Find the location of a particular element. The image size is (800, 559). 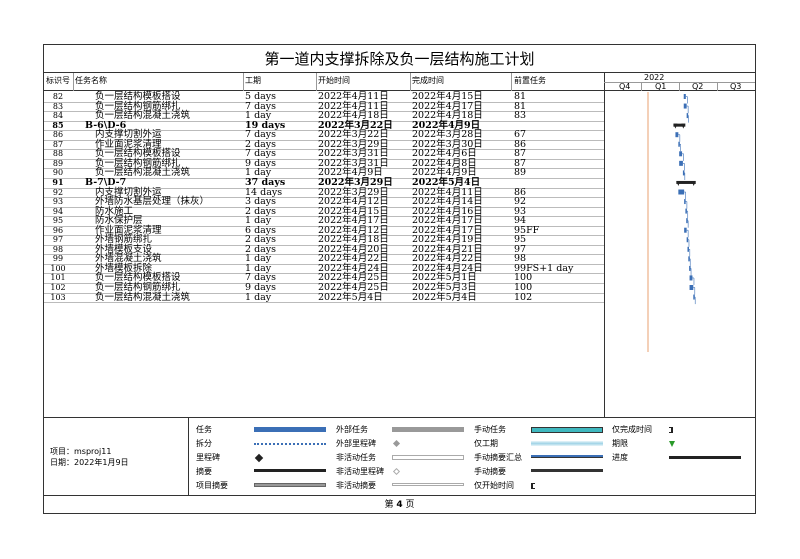

table-row: 85 B-6\D-6 19 days 2022年3月22日 2022年4月9日 is located at coordinates (399, 125).